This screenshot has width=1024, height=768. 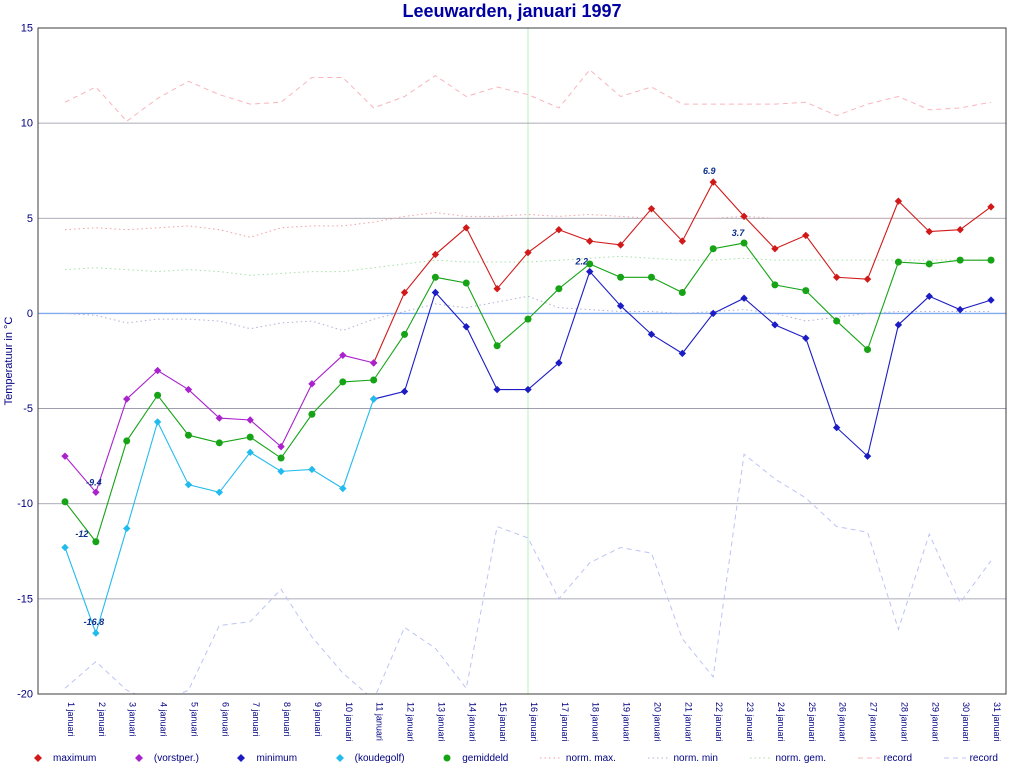 I want to click on x-tick-label: 20 januari, so click(x=657, y=722).